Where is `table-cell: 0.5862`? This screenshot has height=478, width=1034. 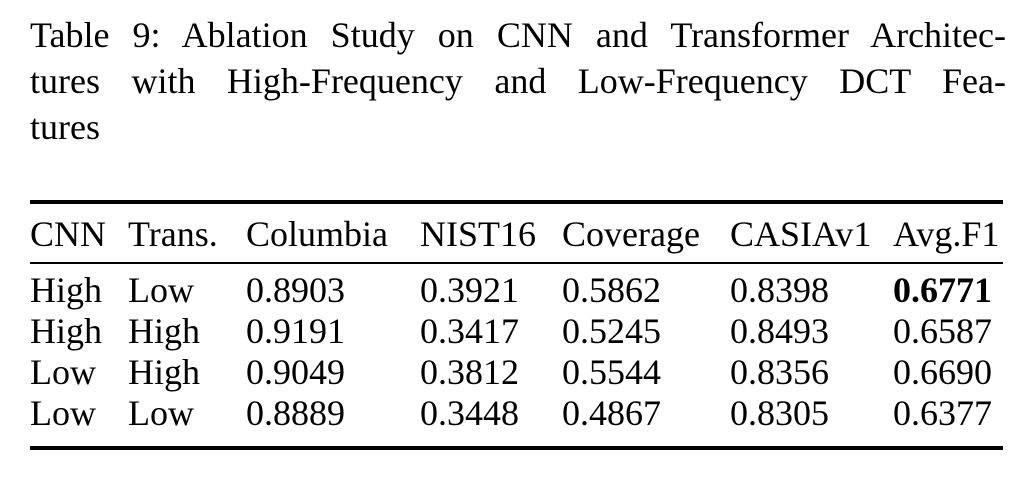
table-cell: 0.5862 is located at coordinates (611, 290).